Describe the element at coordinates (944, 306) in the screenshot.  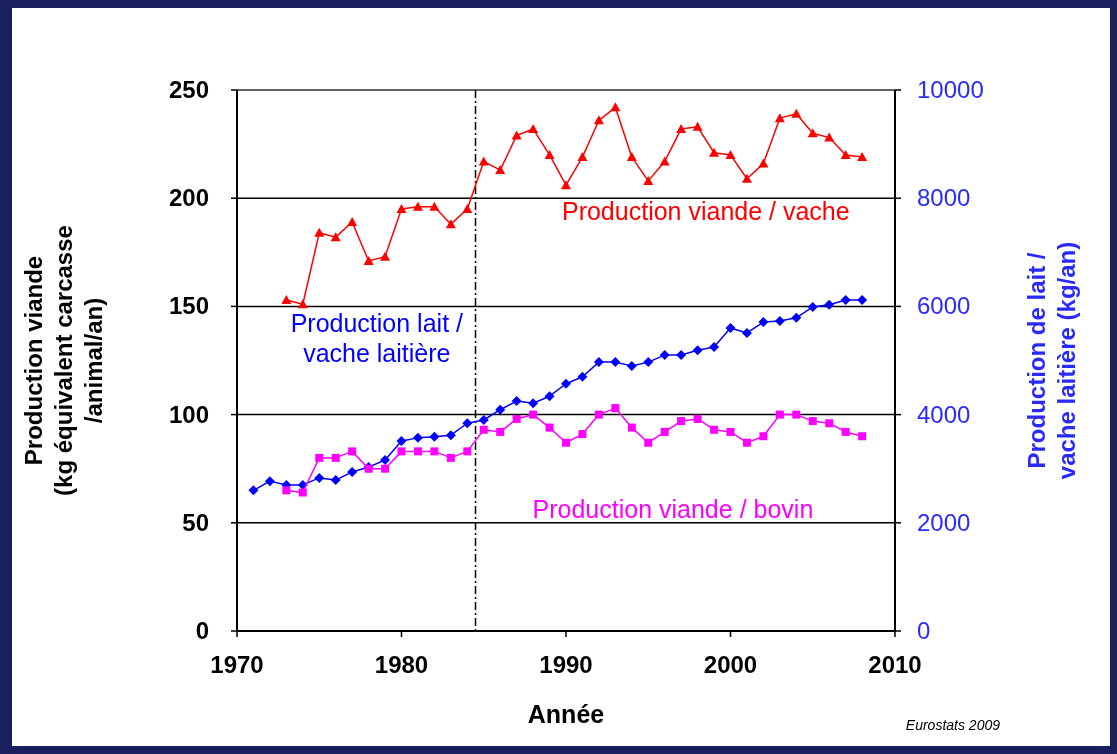
I see `y2-tick-label: 6000` at that location.